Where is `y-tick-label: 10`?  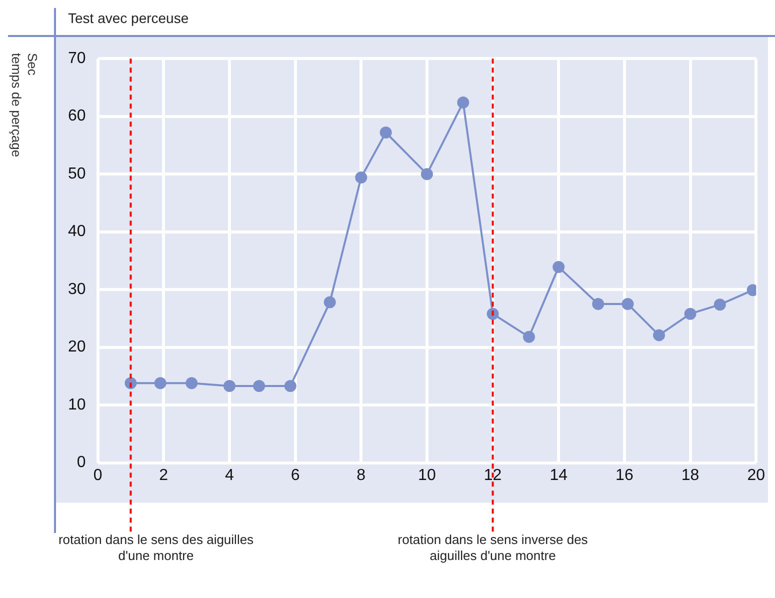
y-tick-label: 10 is located at coordinates (77, 405).